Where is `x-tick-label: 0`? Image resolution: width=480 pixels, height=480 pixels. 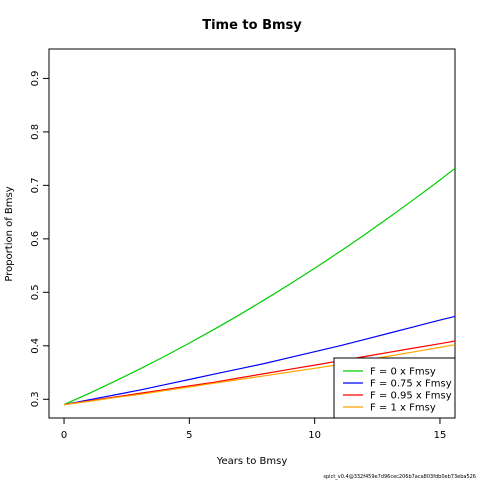 x-tick-label: 0 is located at coordinates (64, 435).